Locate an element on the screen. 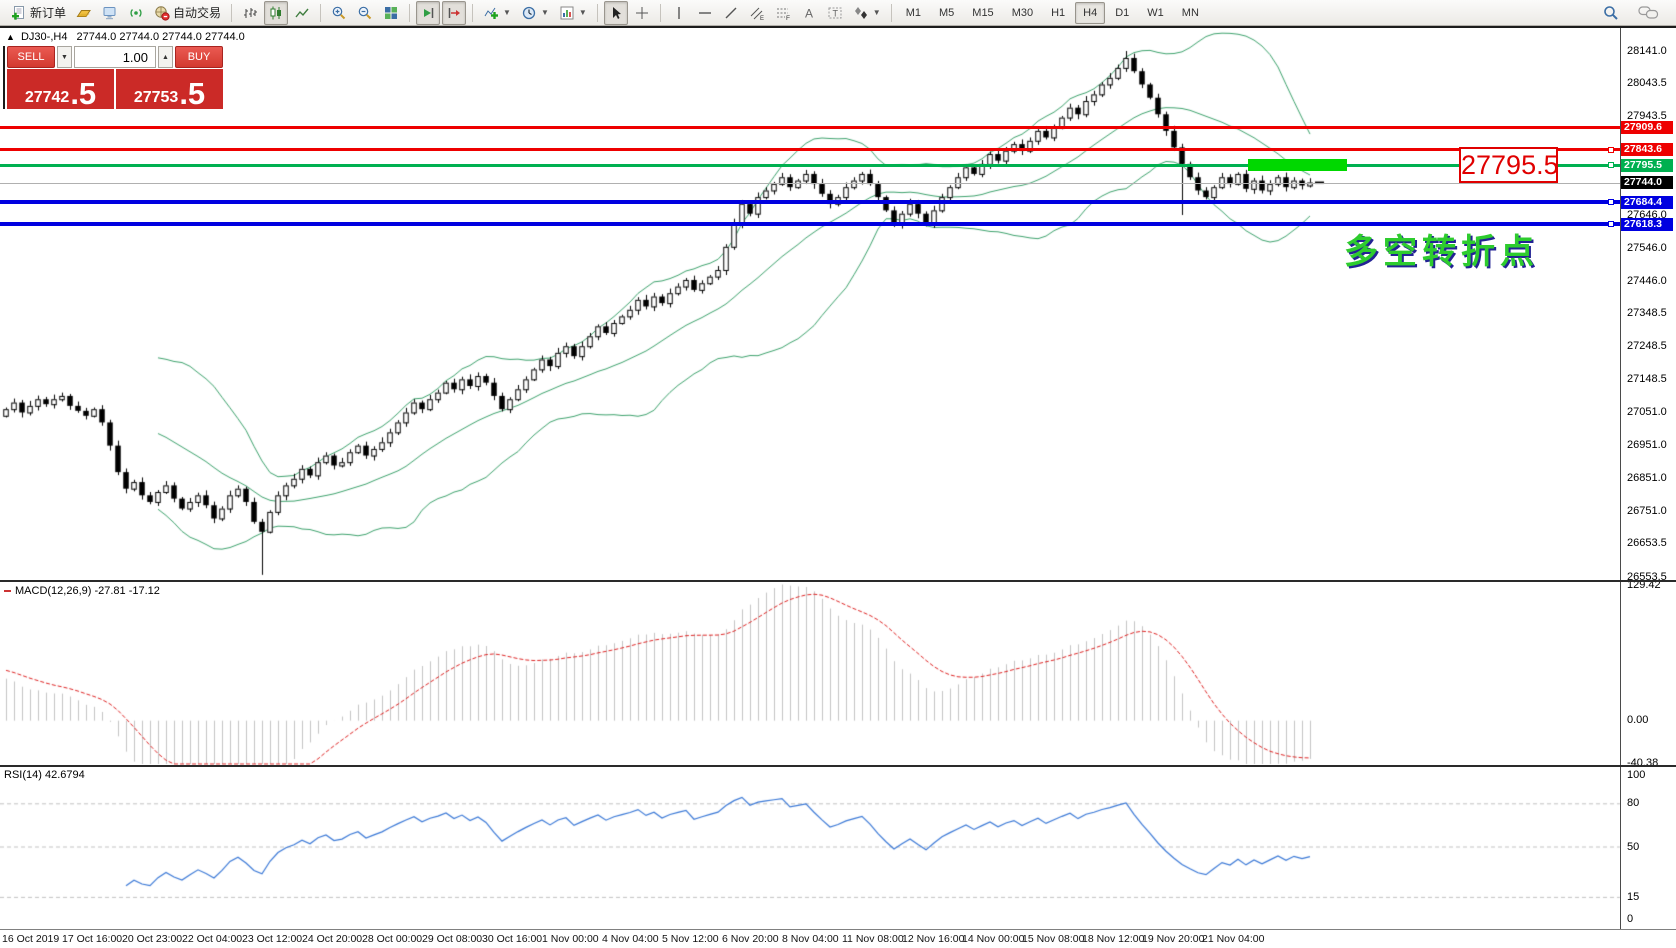 Image resolution: width=1676 pixels, height=948 pixels. channel-icon: E is located at coordinates (757, 13).